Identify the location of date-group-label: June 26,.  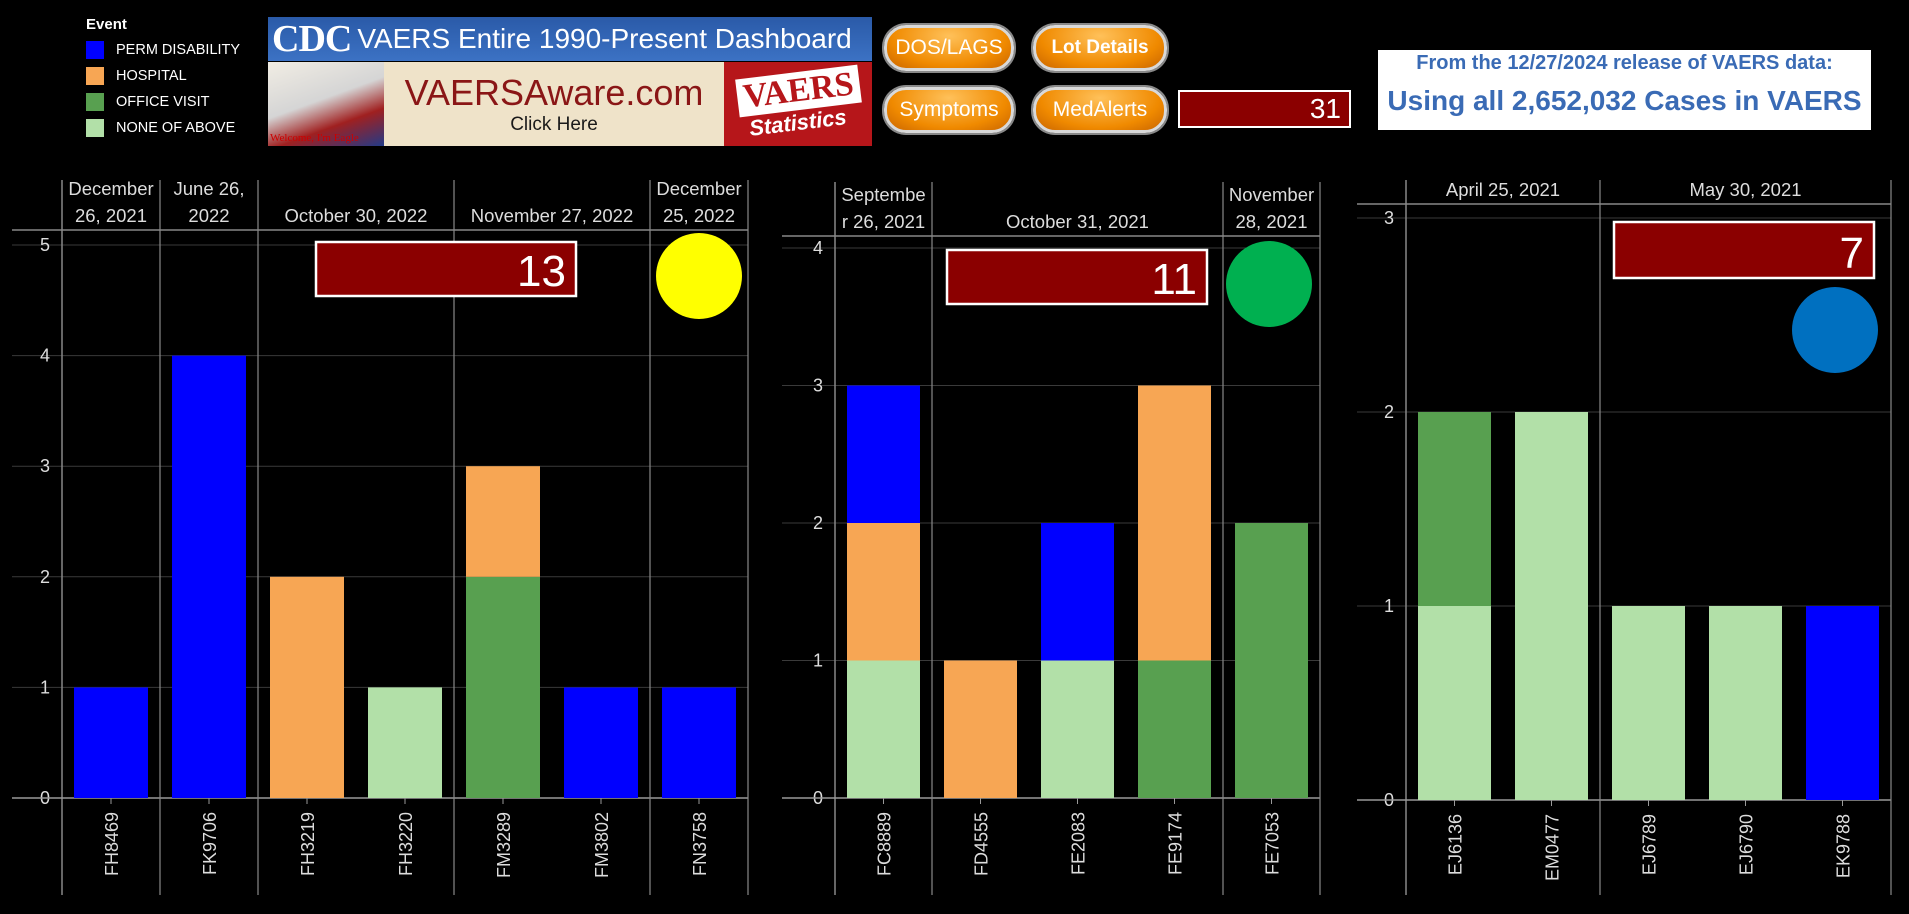
(209, 188).